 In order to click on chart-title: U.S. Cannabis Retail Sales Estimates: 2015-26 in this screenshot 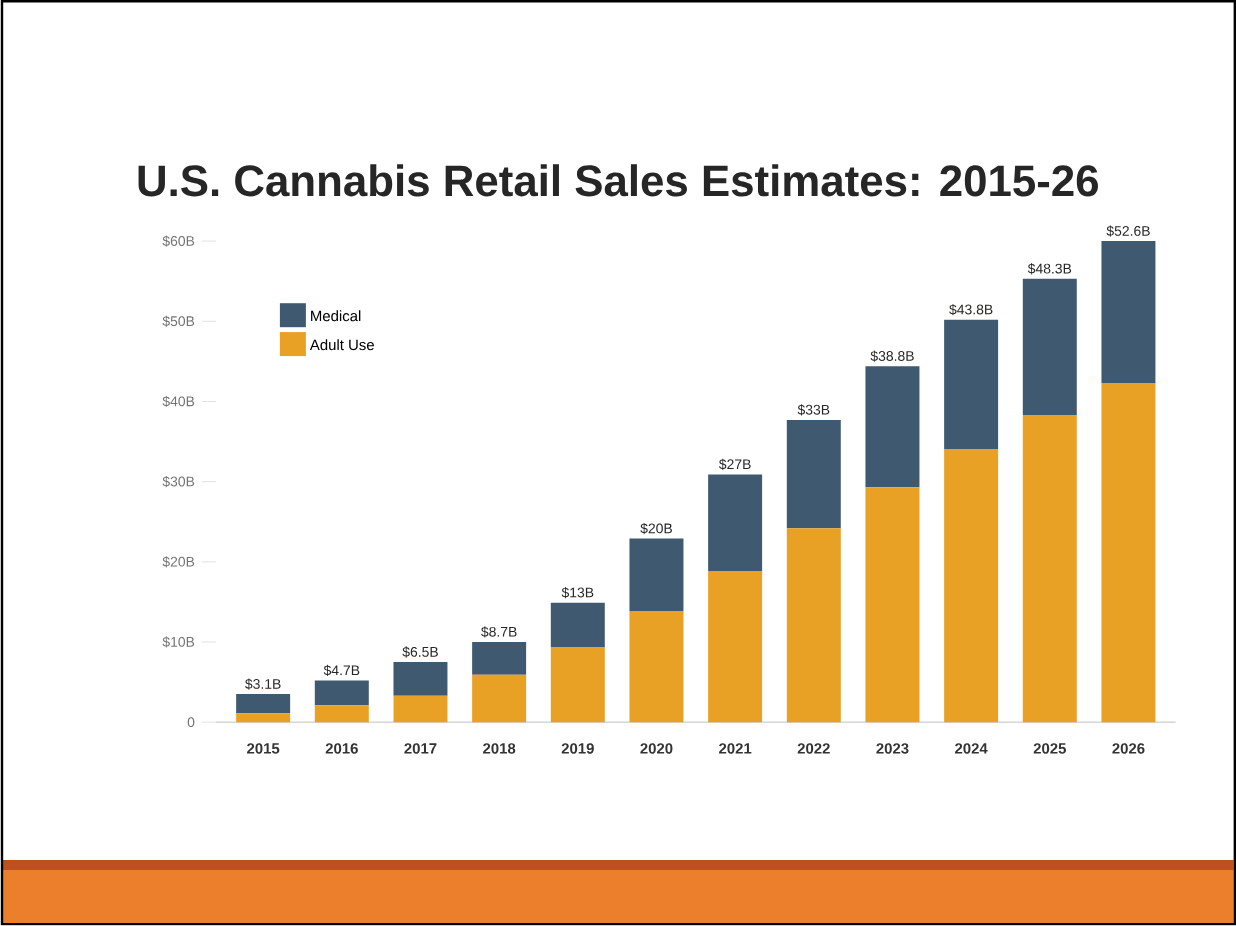, I will do `click(618, 180)`.